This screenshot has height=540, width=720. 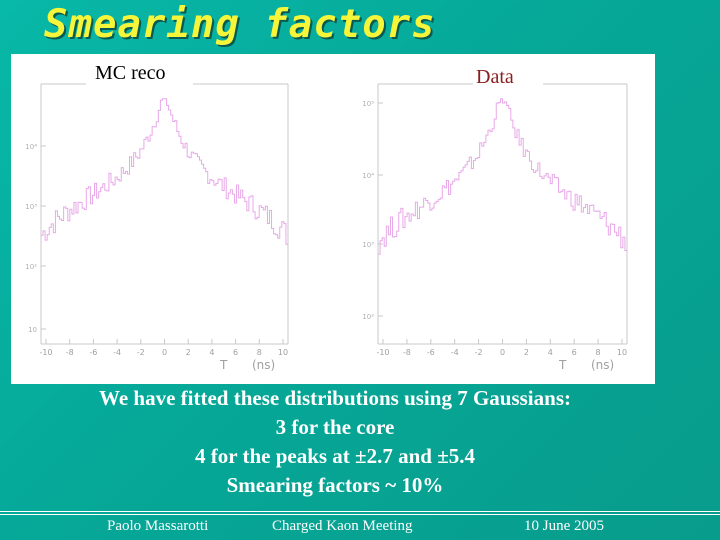 I want to click on slide-title: Smearing factors, so click(x=240, y=24).